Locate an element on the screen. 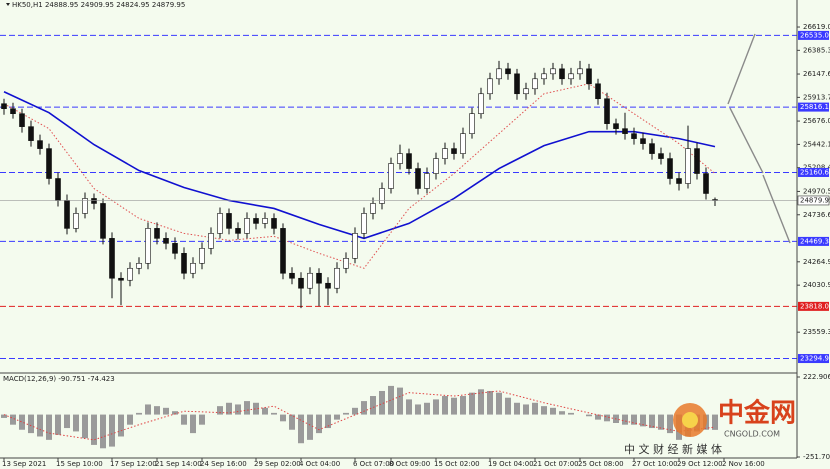  trend-line is located at coordinates (741, 69).